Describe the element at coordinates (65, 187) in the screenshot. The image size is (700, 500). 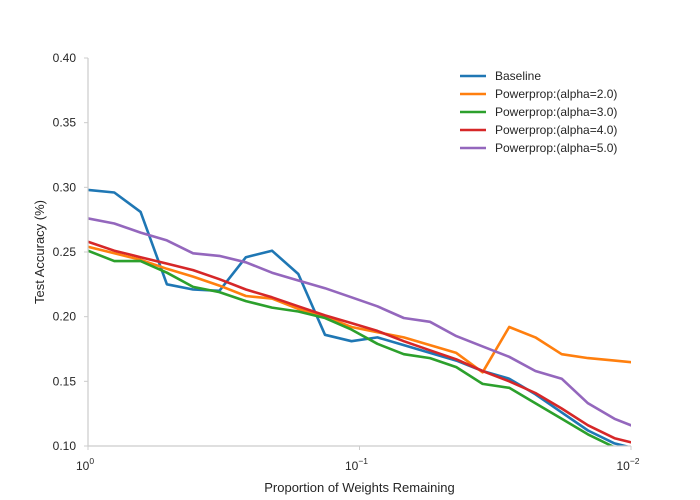
I see `y-tick-label: 0.30` at that location.